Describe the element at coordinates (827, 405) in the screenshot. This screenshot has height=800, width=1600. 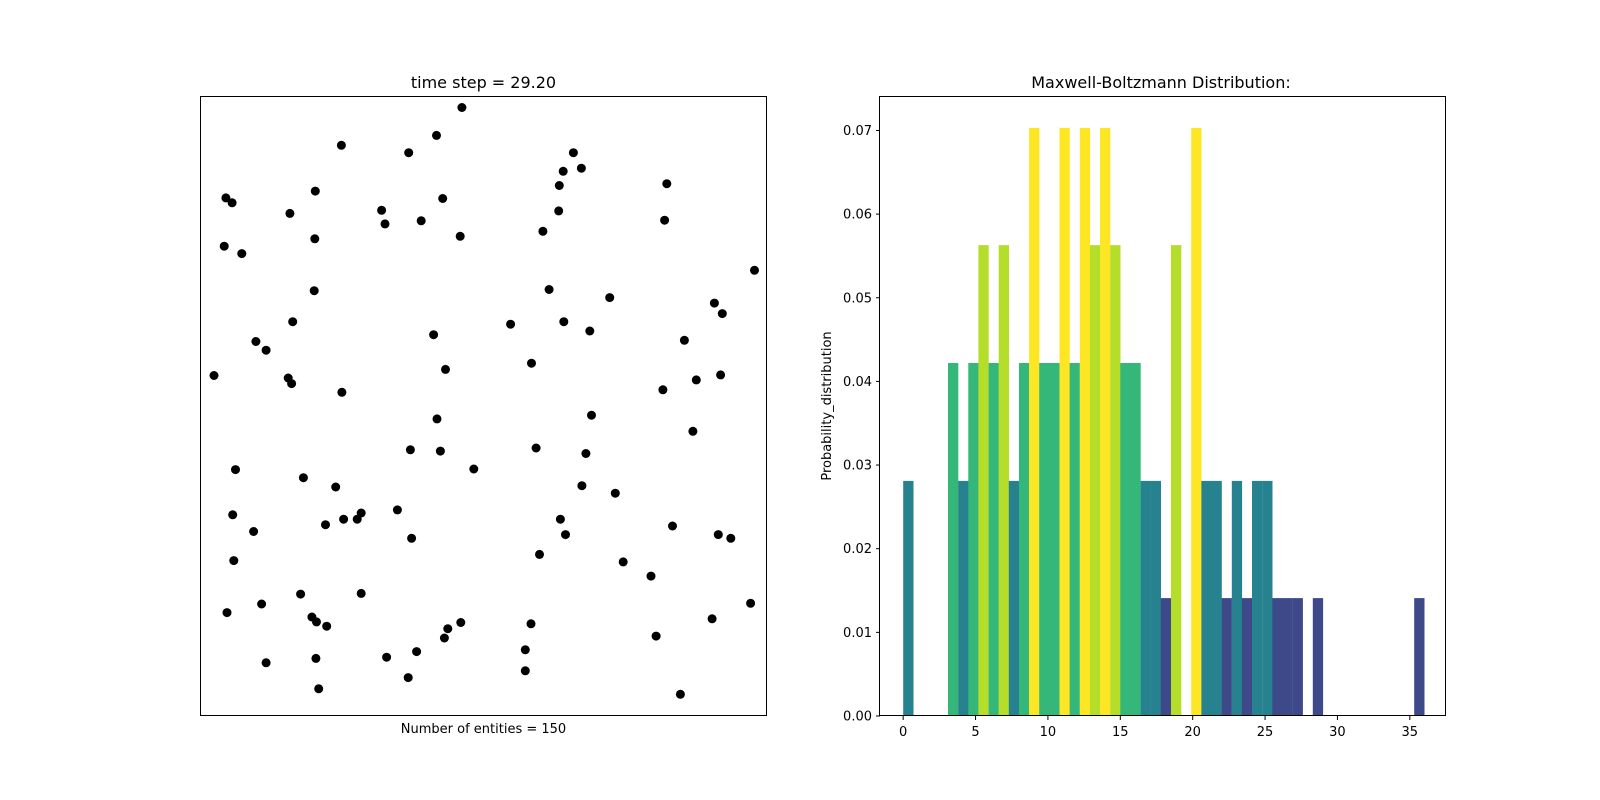
I see `histogram-ylabel: Probability_distribution` at that location.